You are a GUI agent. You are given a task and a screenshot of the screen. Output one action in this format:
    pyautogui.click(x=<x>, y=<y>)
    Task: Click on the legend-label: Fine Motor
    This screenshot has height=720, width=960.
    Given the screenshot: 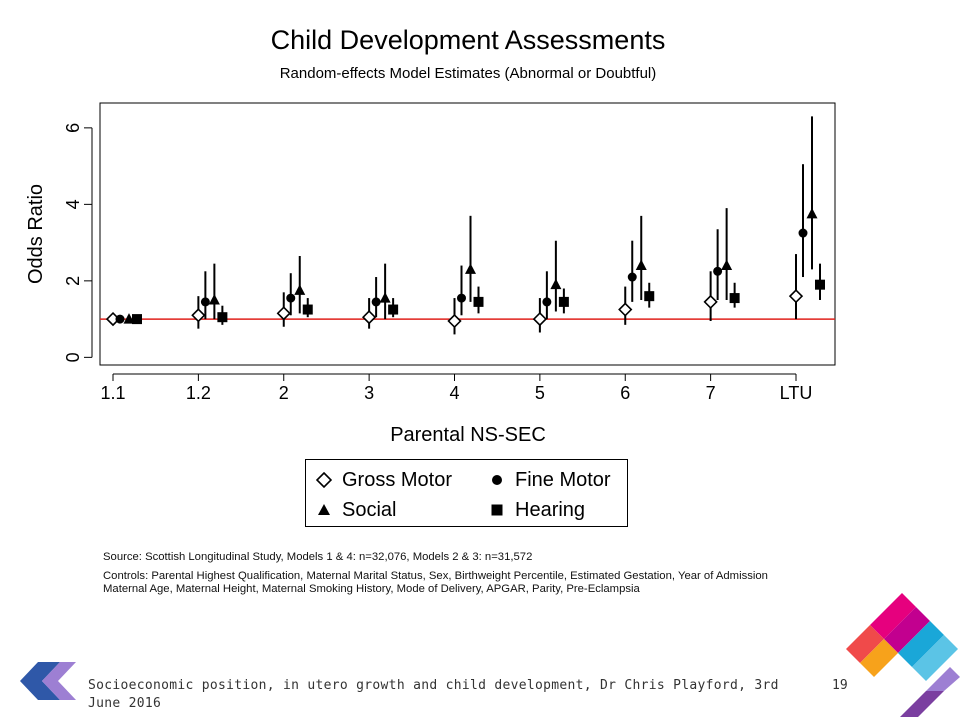 What is the action you would take?
    pyautogui.click(x=563, y=480)
    